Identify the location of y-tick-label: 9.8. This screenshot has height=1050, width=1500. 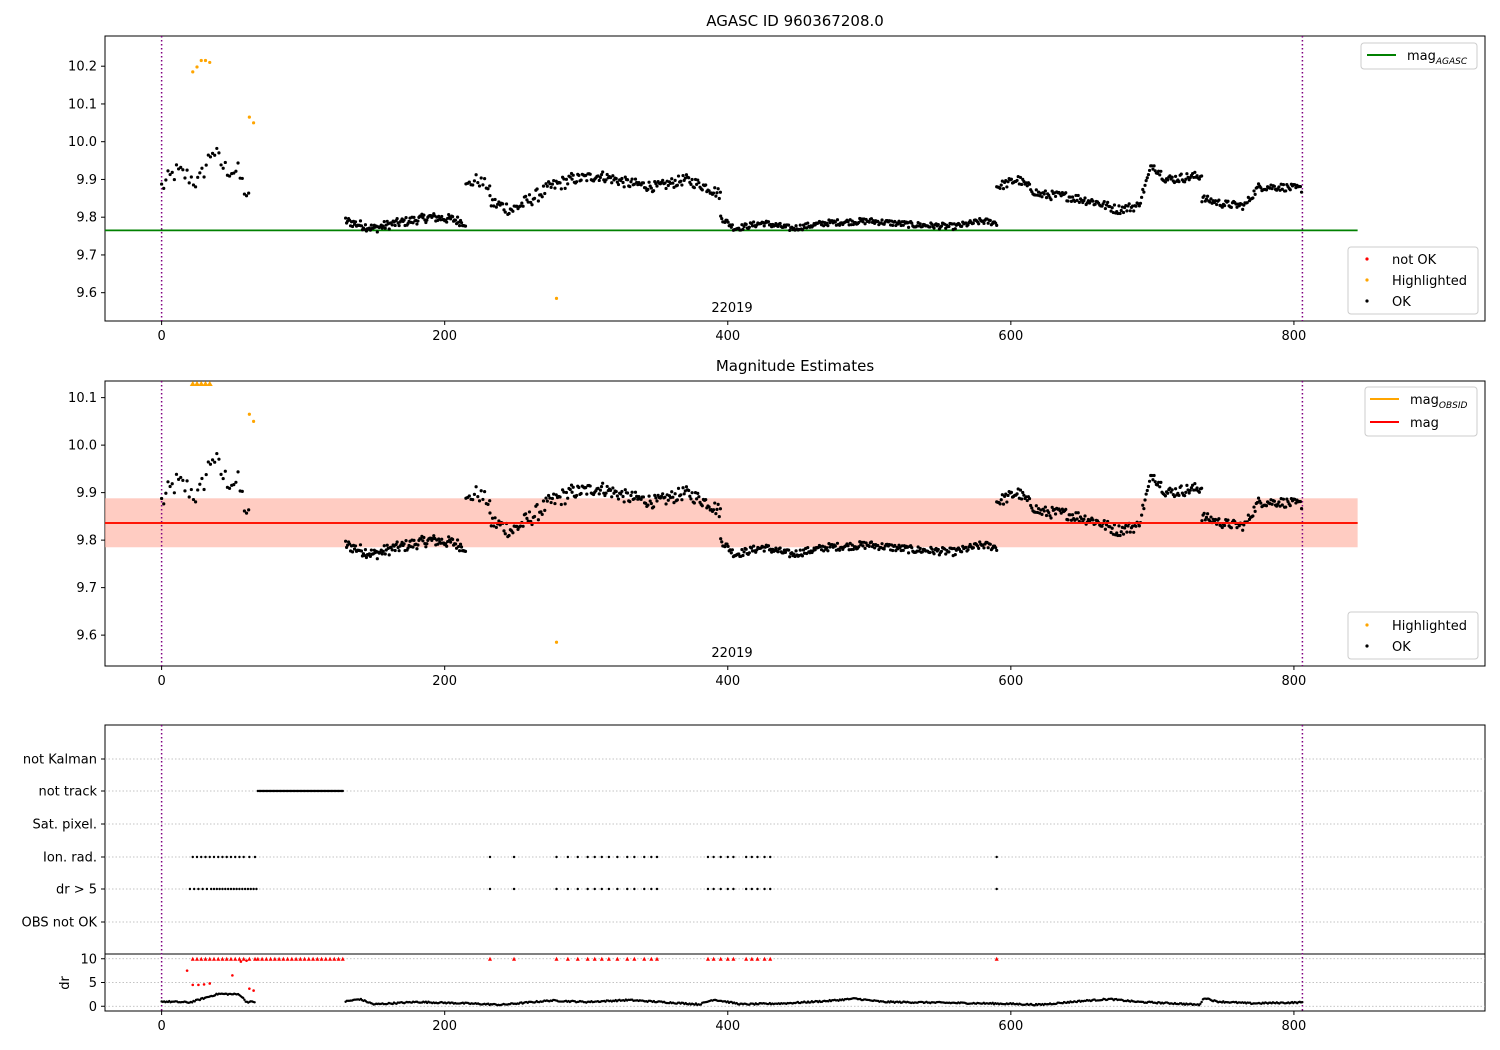
(86, 541).